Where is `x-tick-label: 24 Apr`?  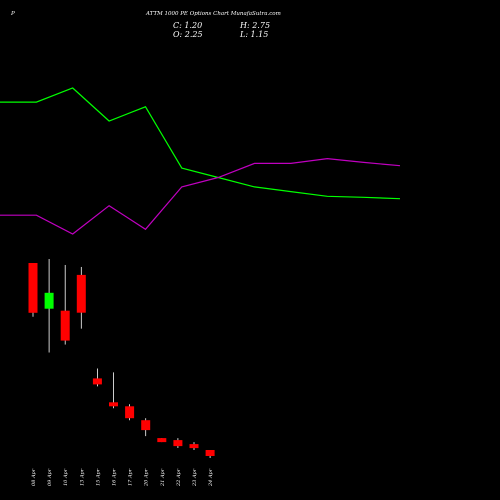
x-tick-label: 24 Apr is located at coordinates (211, 477).